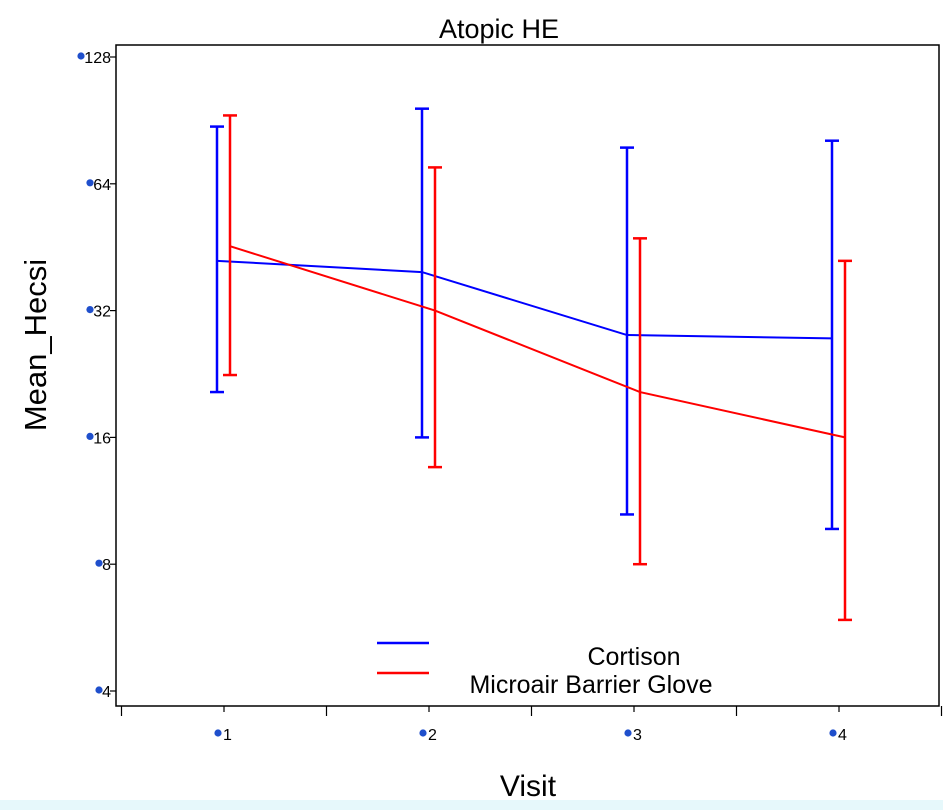 The height and width of the screenshot is (810, 943). What do you see at coordinates (102, 438) in the screenshot?
I see `y-tick-label: 16` at bounding box center [102, 438].